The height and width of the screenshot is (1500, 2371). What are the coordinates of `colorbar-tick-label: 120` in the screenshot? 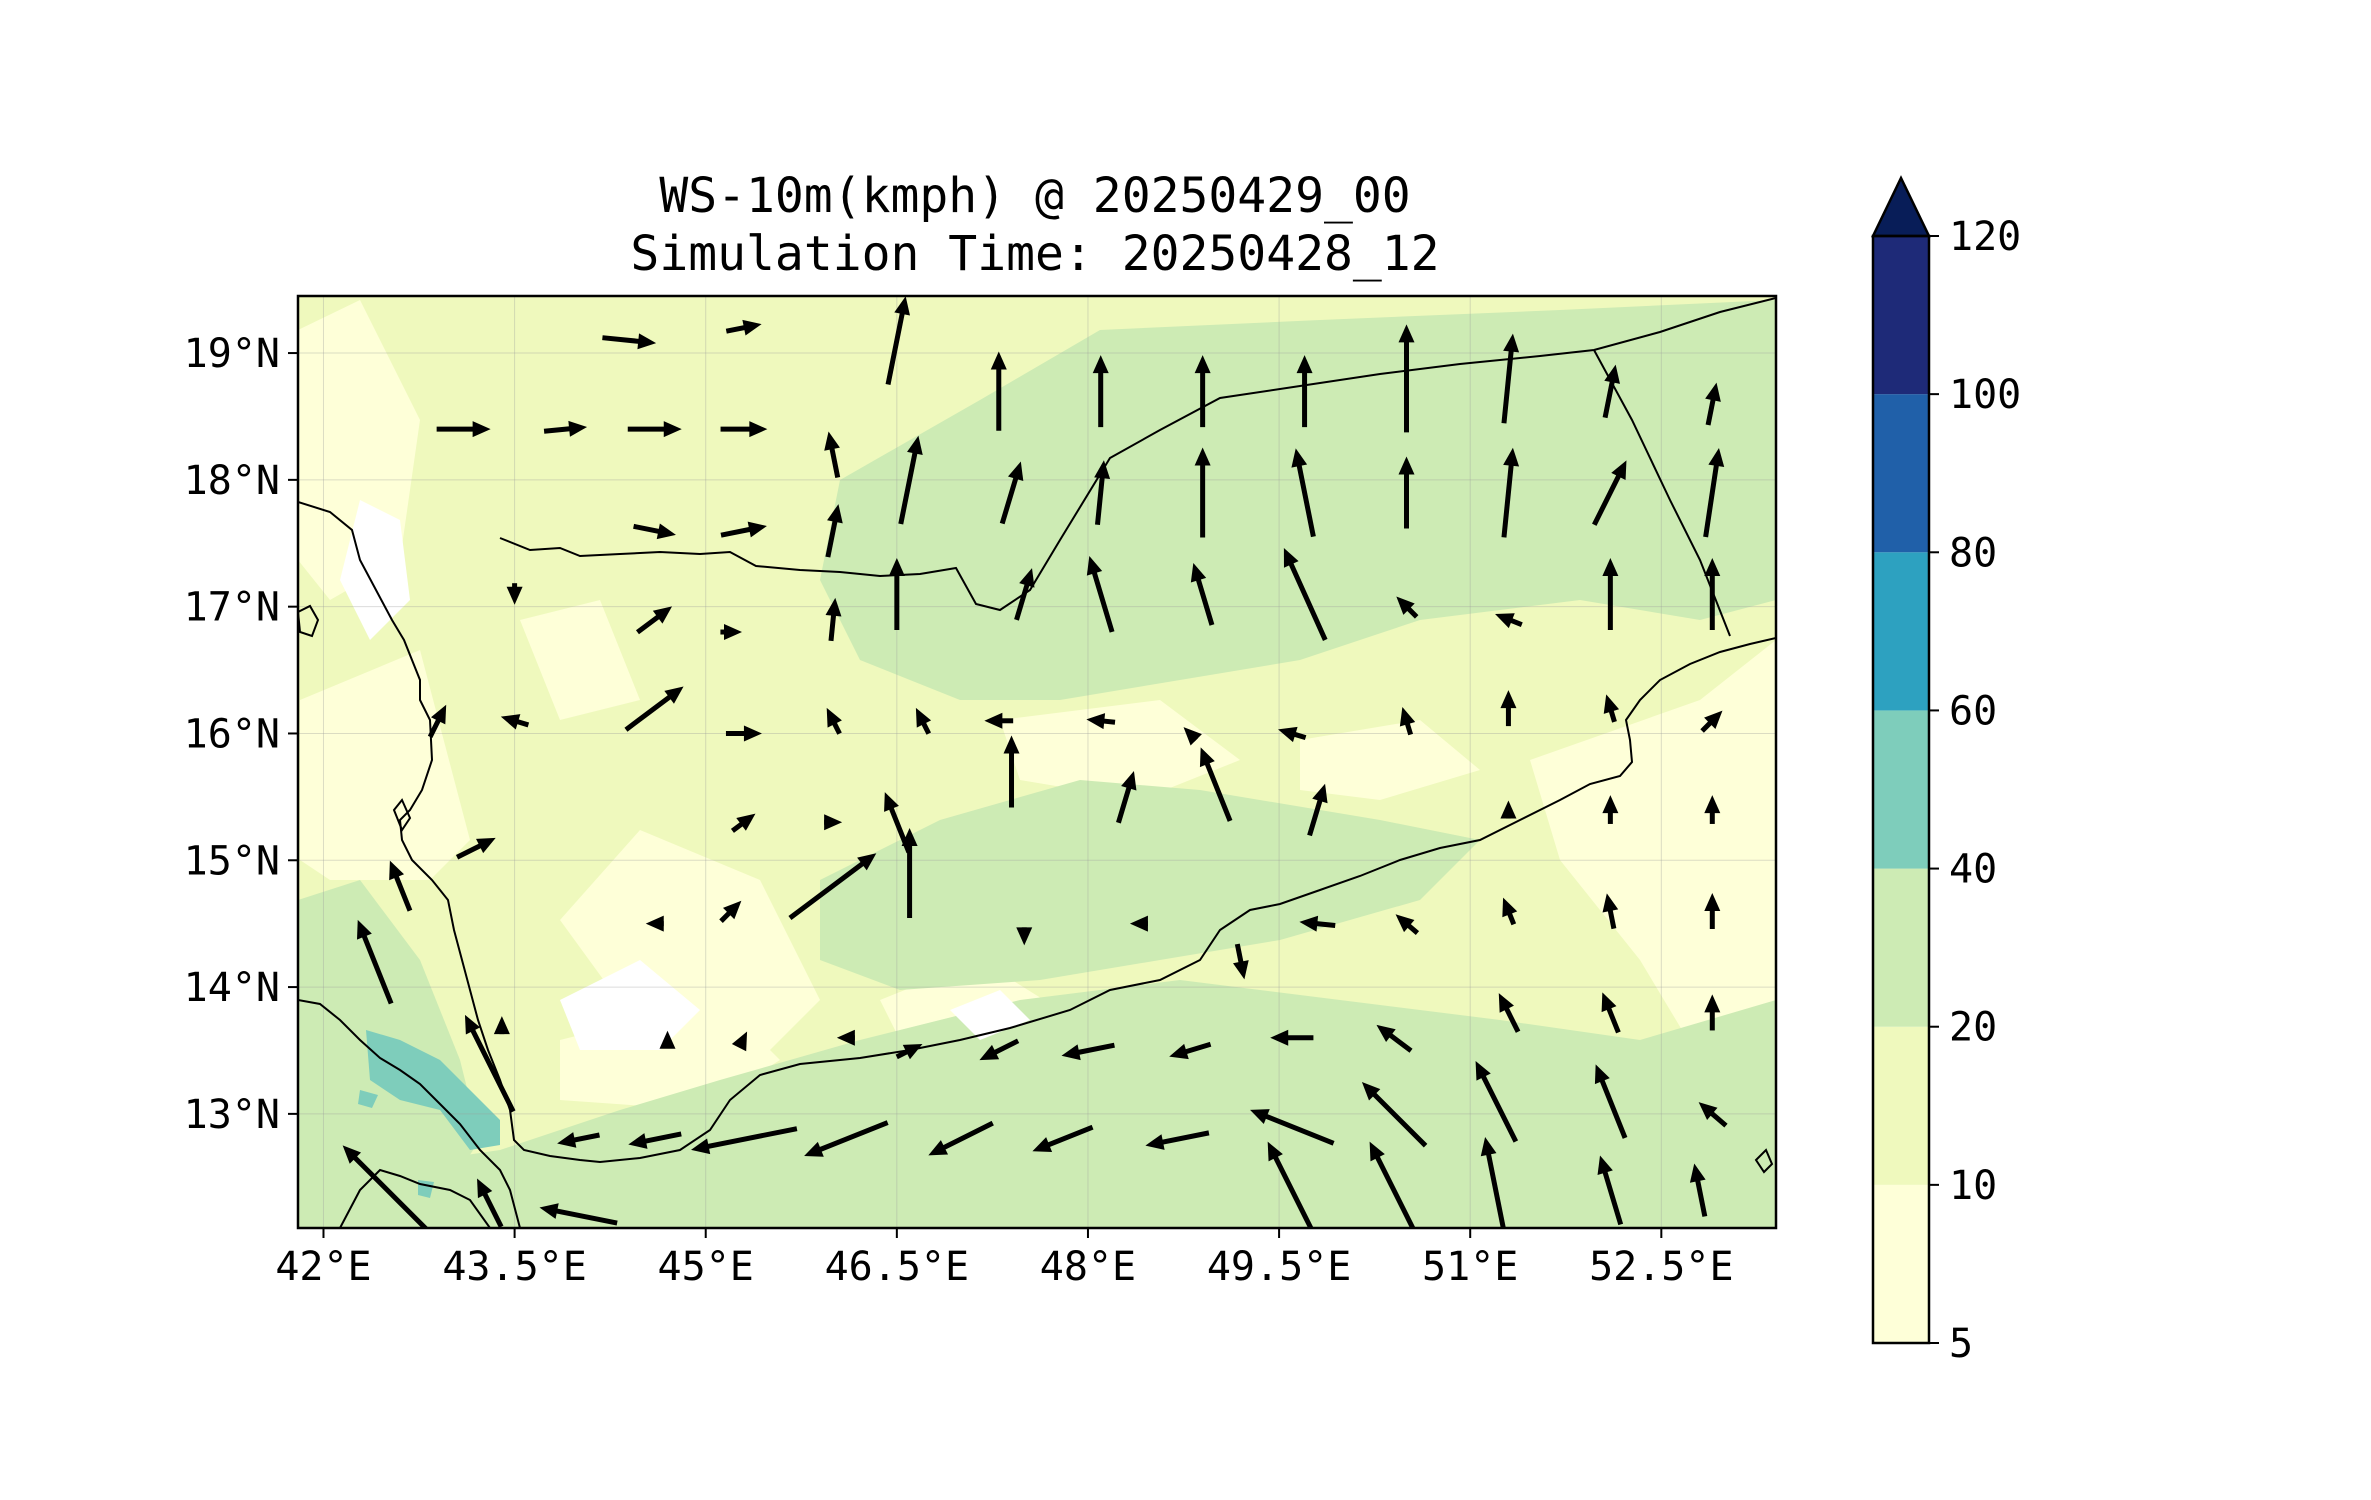 It's located at (1985, 237).